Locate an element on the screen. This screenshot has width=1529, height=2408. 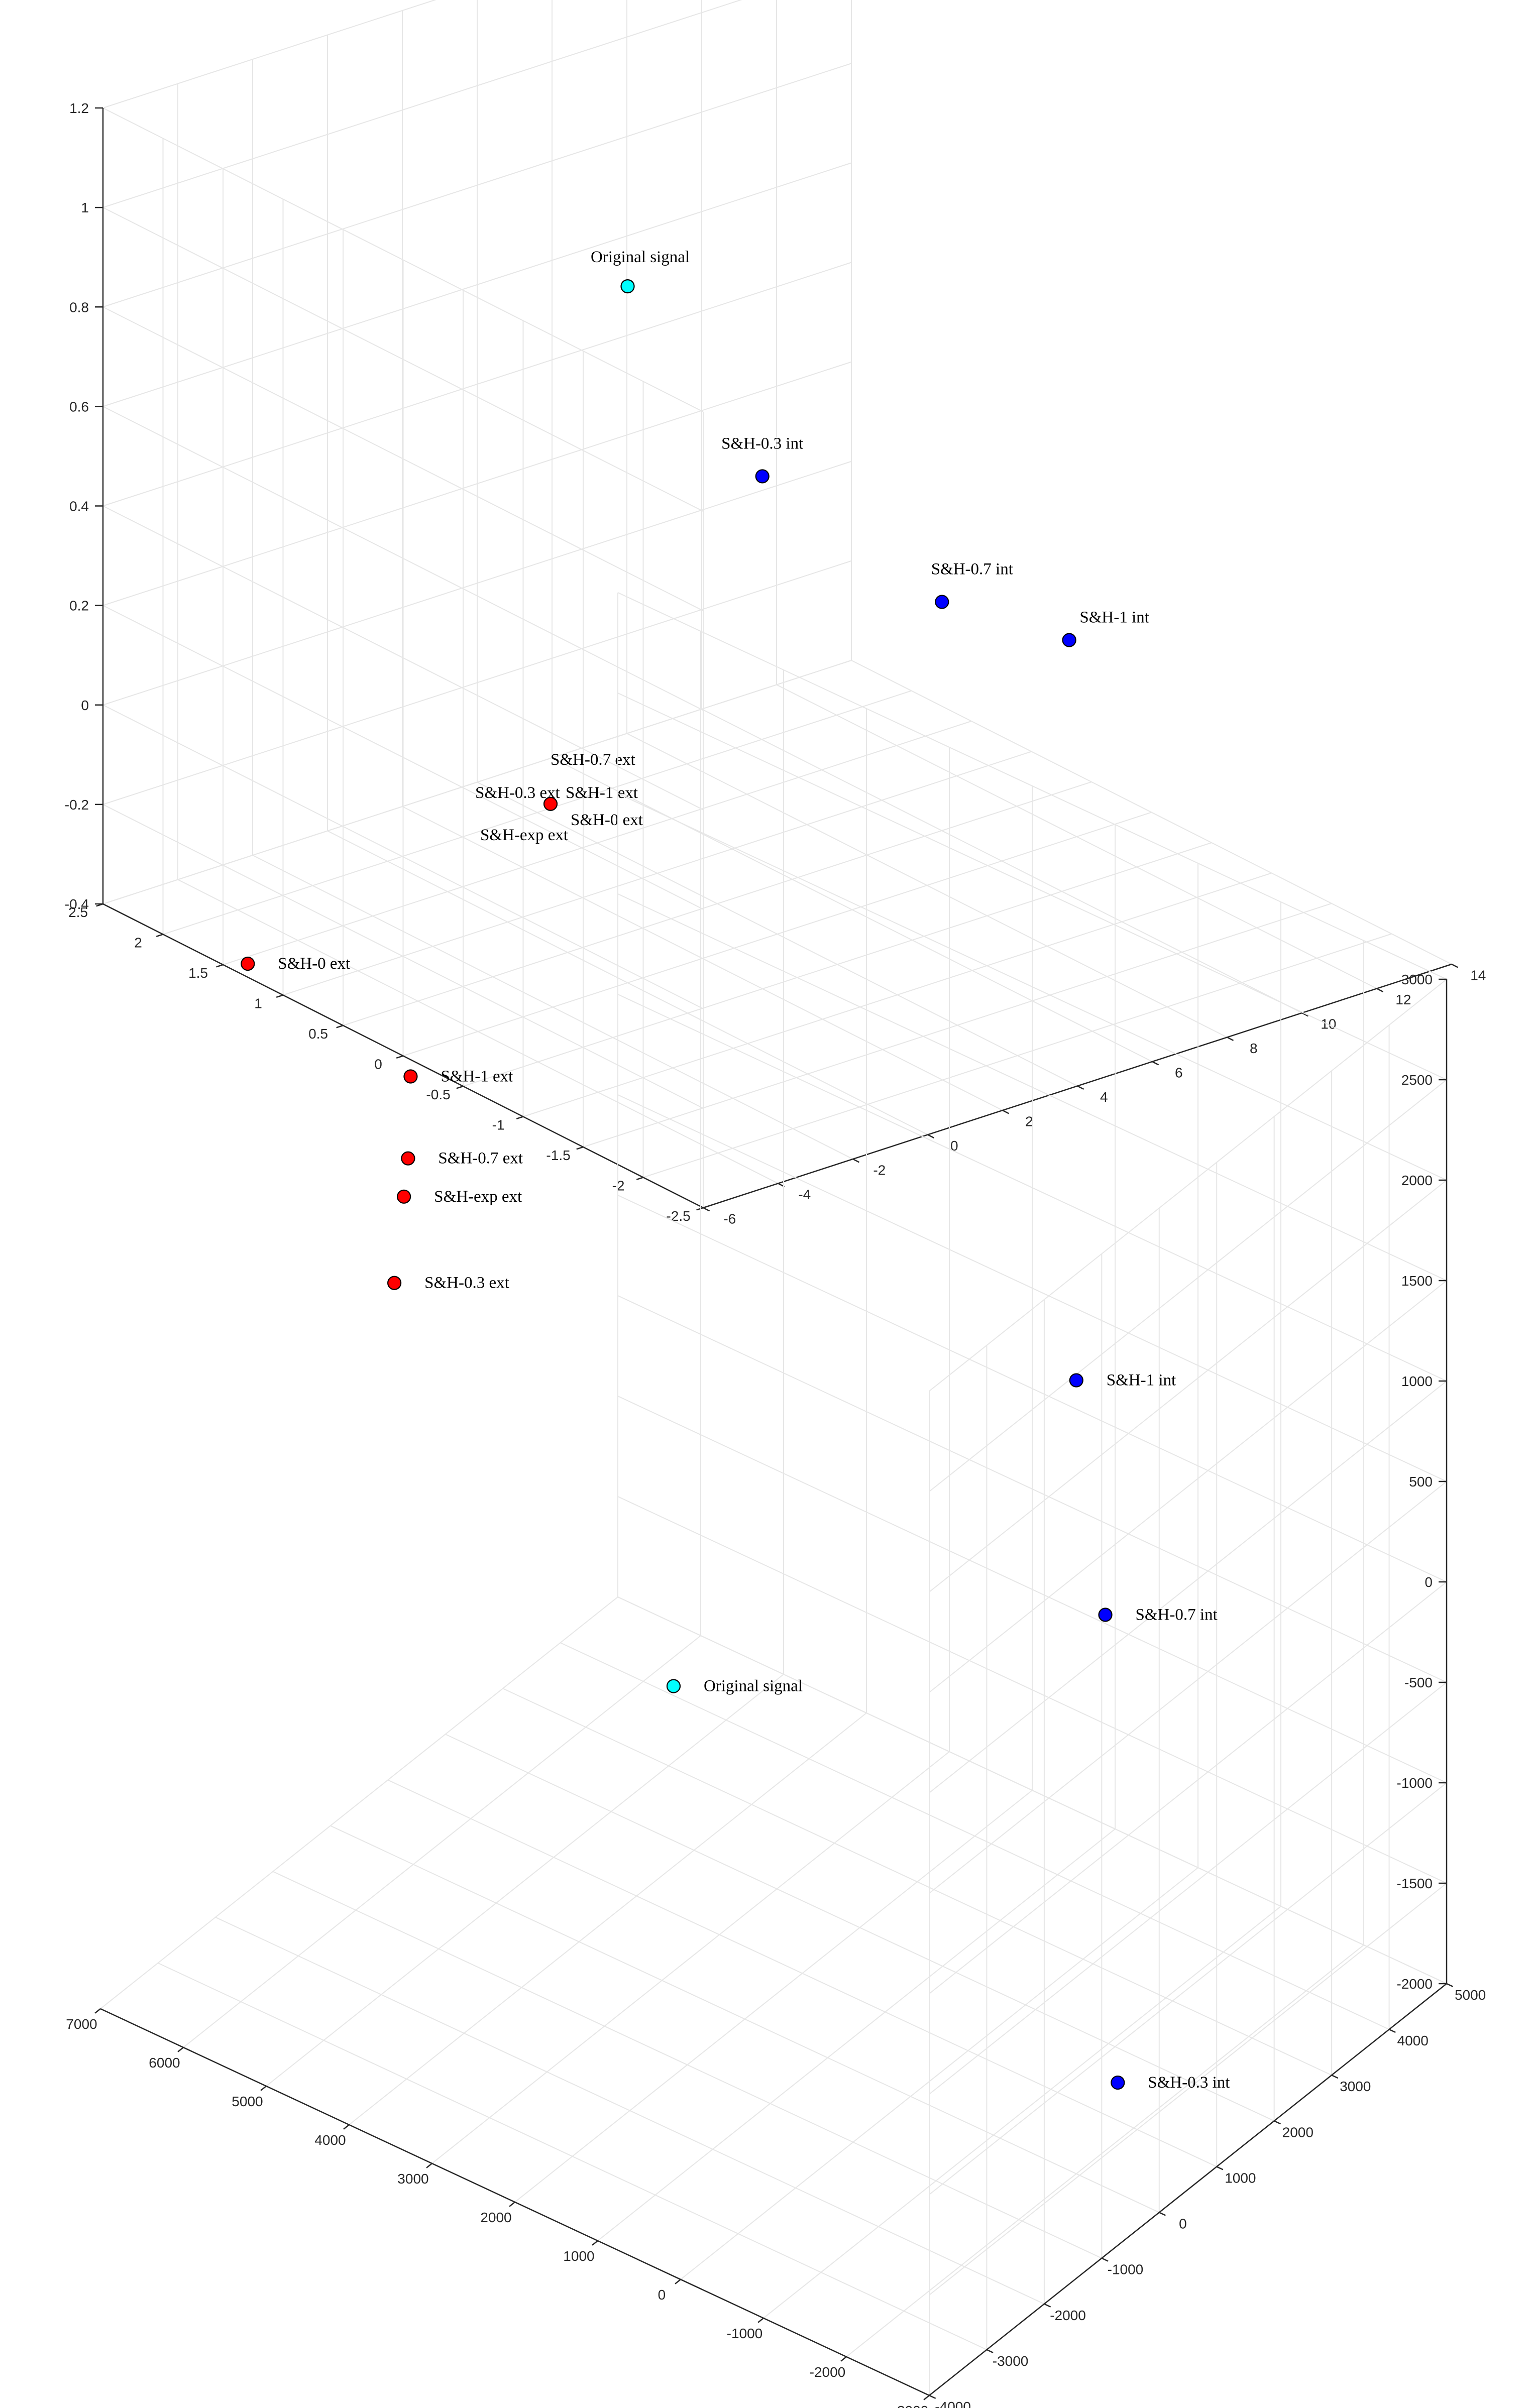
point-label: S&H-1 ext is located at coordinates (602, 793).